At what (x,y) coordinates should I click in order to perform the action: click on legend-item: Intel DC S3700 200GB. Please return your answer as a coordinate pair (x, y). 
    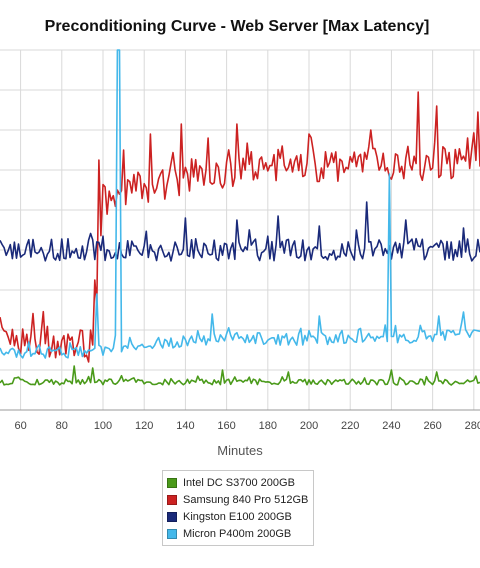
    Looking at the image, I should click on (240, 482).